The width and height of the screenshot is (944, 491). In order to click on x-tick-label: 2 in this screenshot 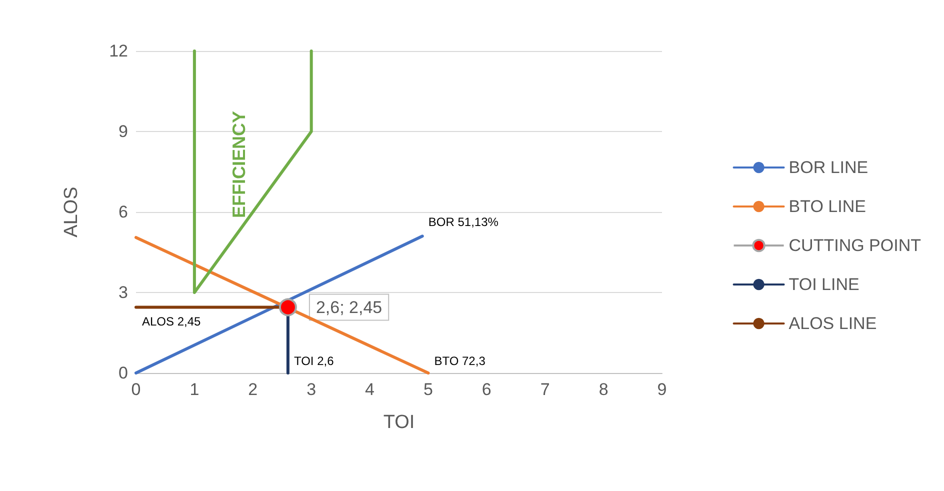, I will do `click(253, 389)`.